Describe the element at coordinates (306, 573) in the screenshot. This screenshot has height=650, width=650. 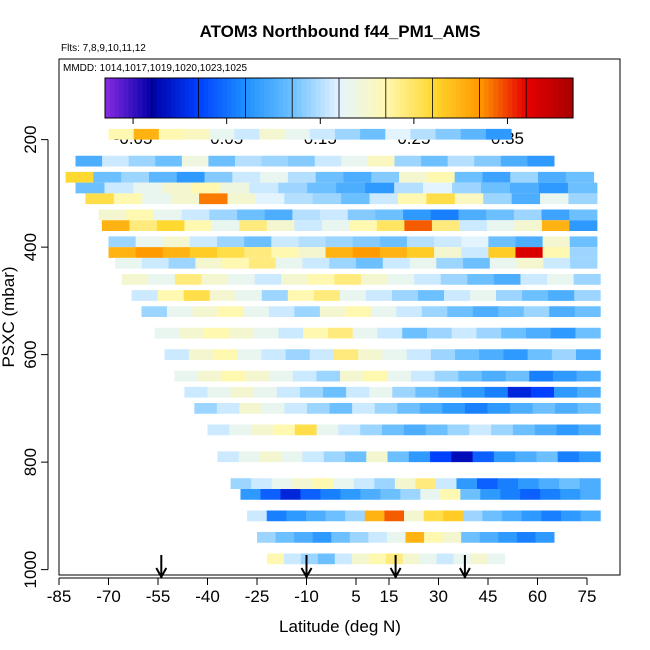
I see `arrow-head` at that location.